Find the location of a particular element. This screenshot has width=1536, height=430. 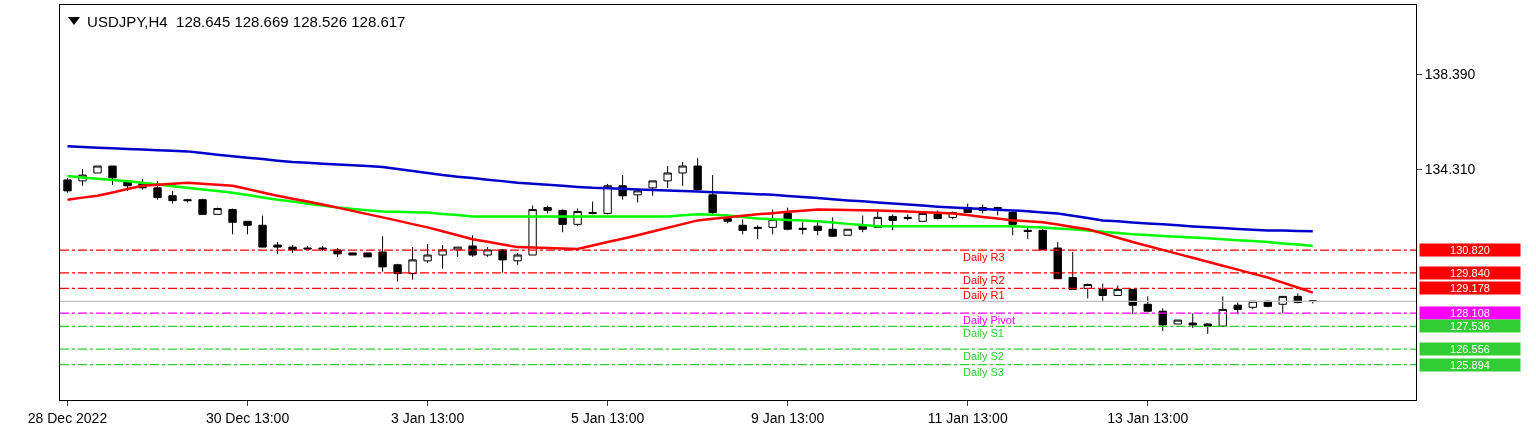

text: USDJPY,H4 128.645 128.669 128.526 128.617 is located at coordinates (246, 22).